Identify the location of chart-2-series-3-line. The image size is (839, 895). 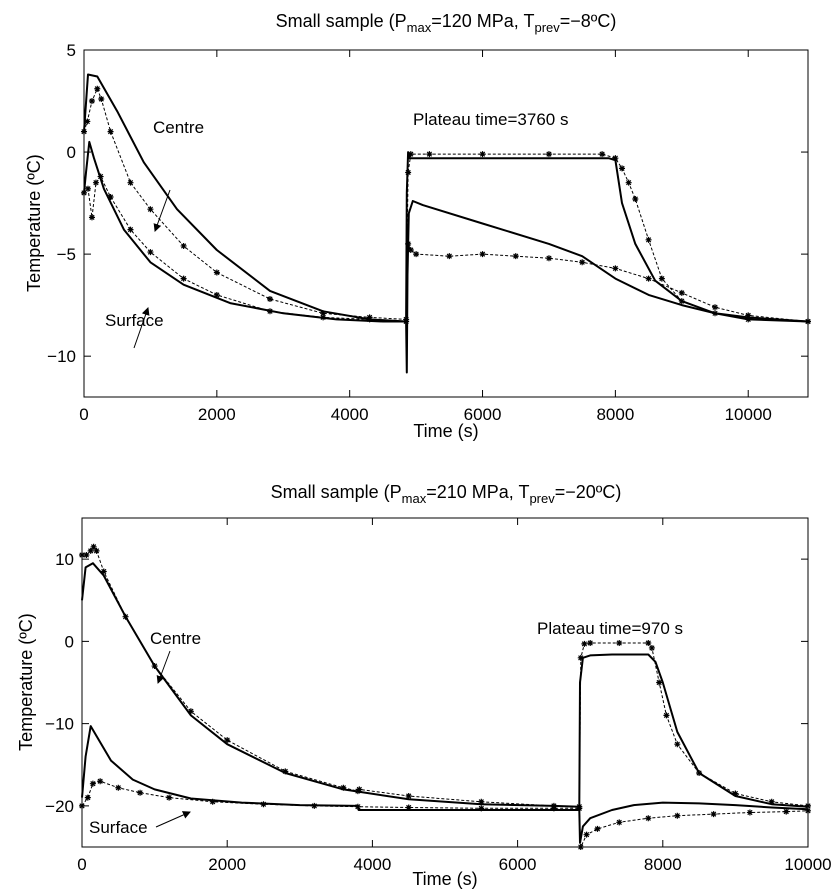
(445, 784).